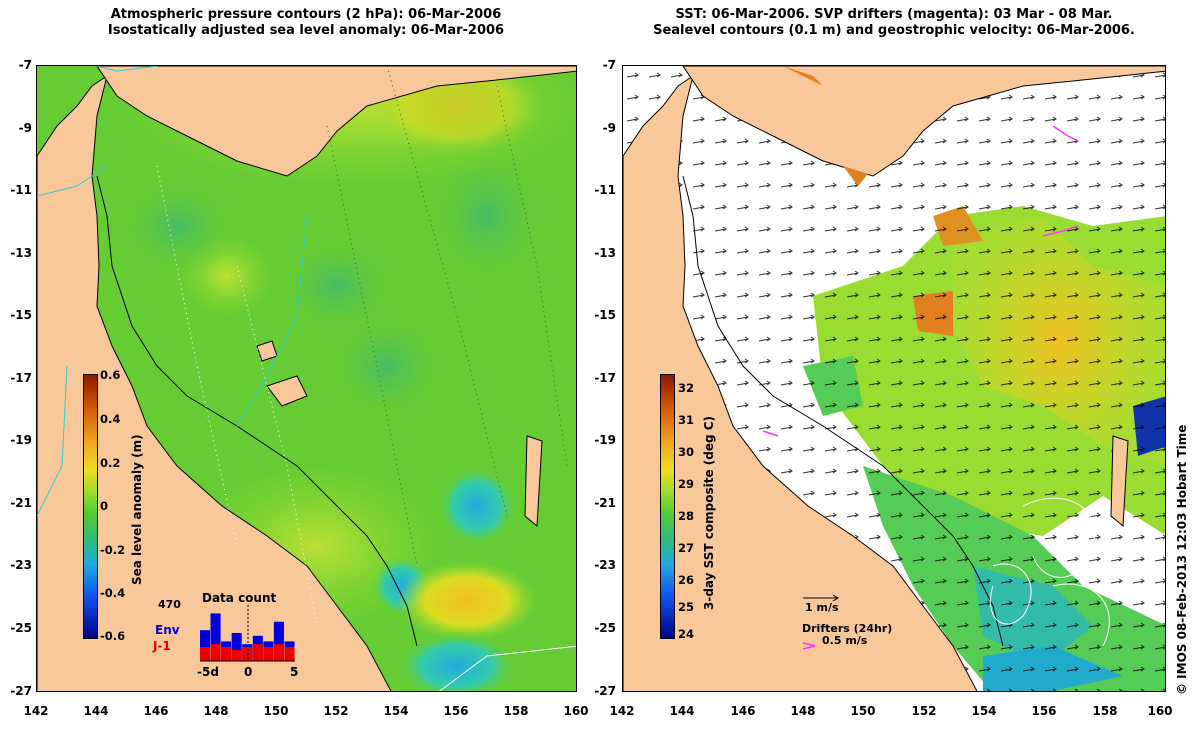  I want to click on hist-xtick: 0, so click(248, 672).